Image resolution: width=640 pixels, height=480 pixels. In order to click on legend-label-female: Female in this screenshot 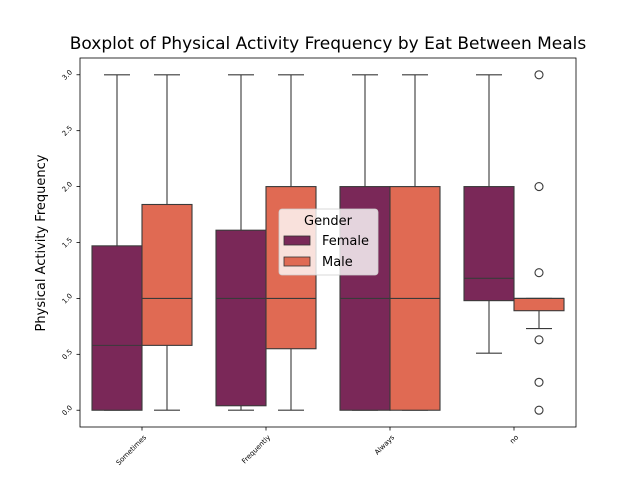, I will do `click(345, 241)`.